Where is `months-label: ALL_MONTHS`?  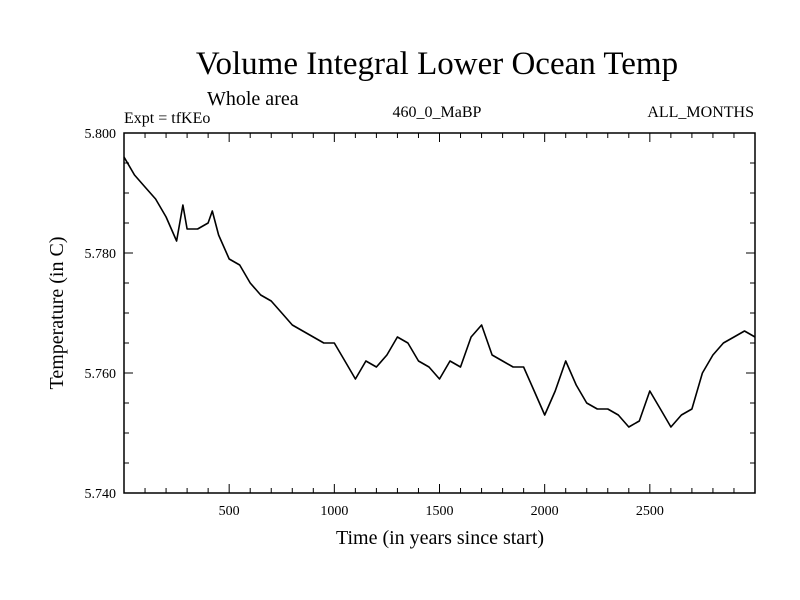 months-label: ALL_MONTHS is located at coordinates (700, 112).